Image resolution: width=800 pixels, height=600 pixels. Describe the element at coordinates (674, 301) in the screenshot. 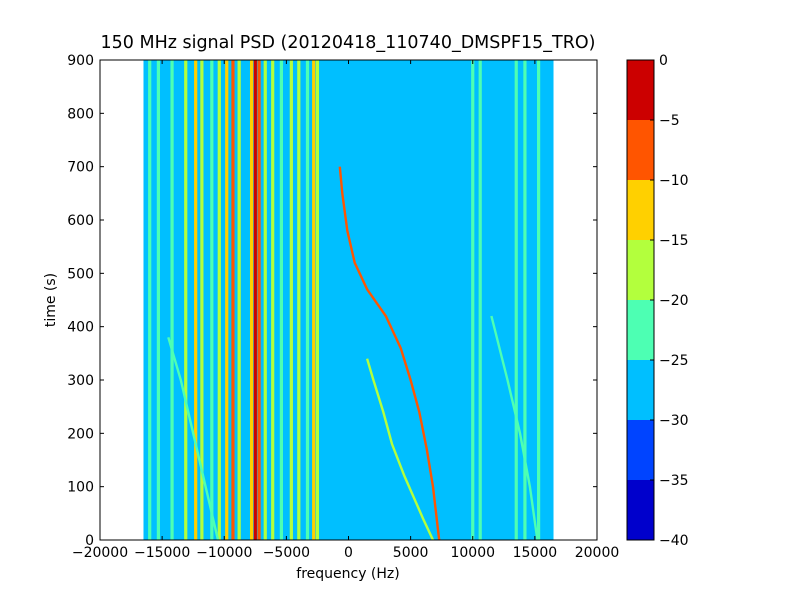

I see `colorbar-tick-label: −20` at that location.